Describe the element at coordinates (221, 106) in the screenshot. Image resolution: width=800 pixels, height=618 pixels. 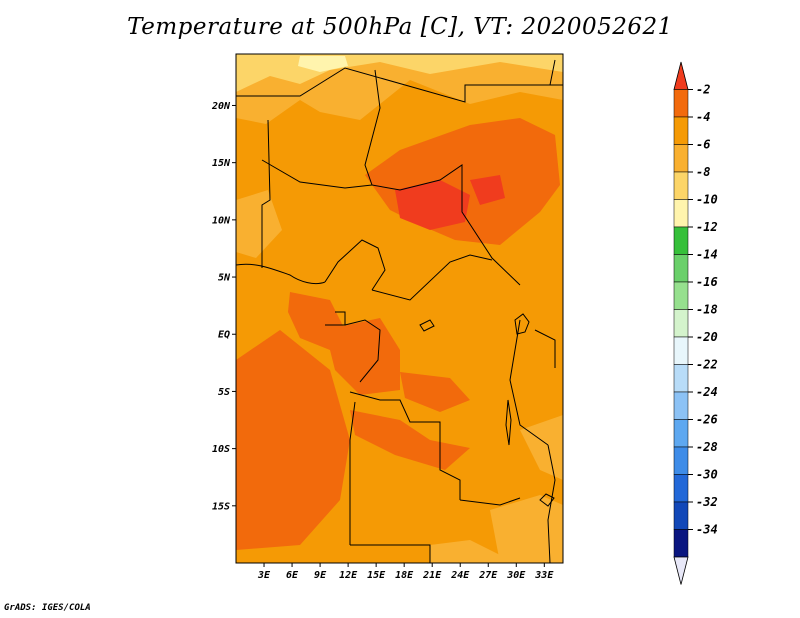
I see `y-tick-label: 20N` at that location.